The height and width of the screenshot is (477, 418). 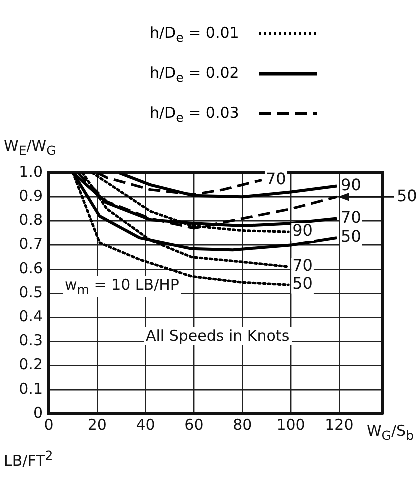 What do you see at coordinates (194, 425) in the screenshot?
I see `x-tick-label: 60` at bounding box center [194, 425].